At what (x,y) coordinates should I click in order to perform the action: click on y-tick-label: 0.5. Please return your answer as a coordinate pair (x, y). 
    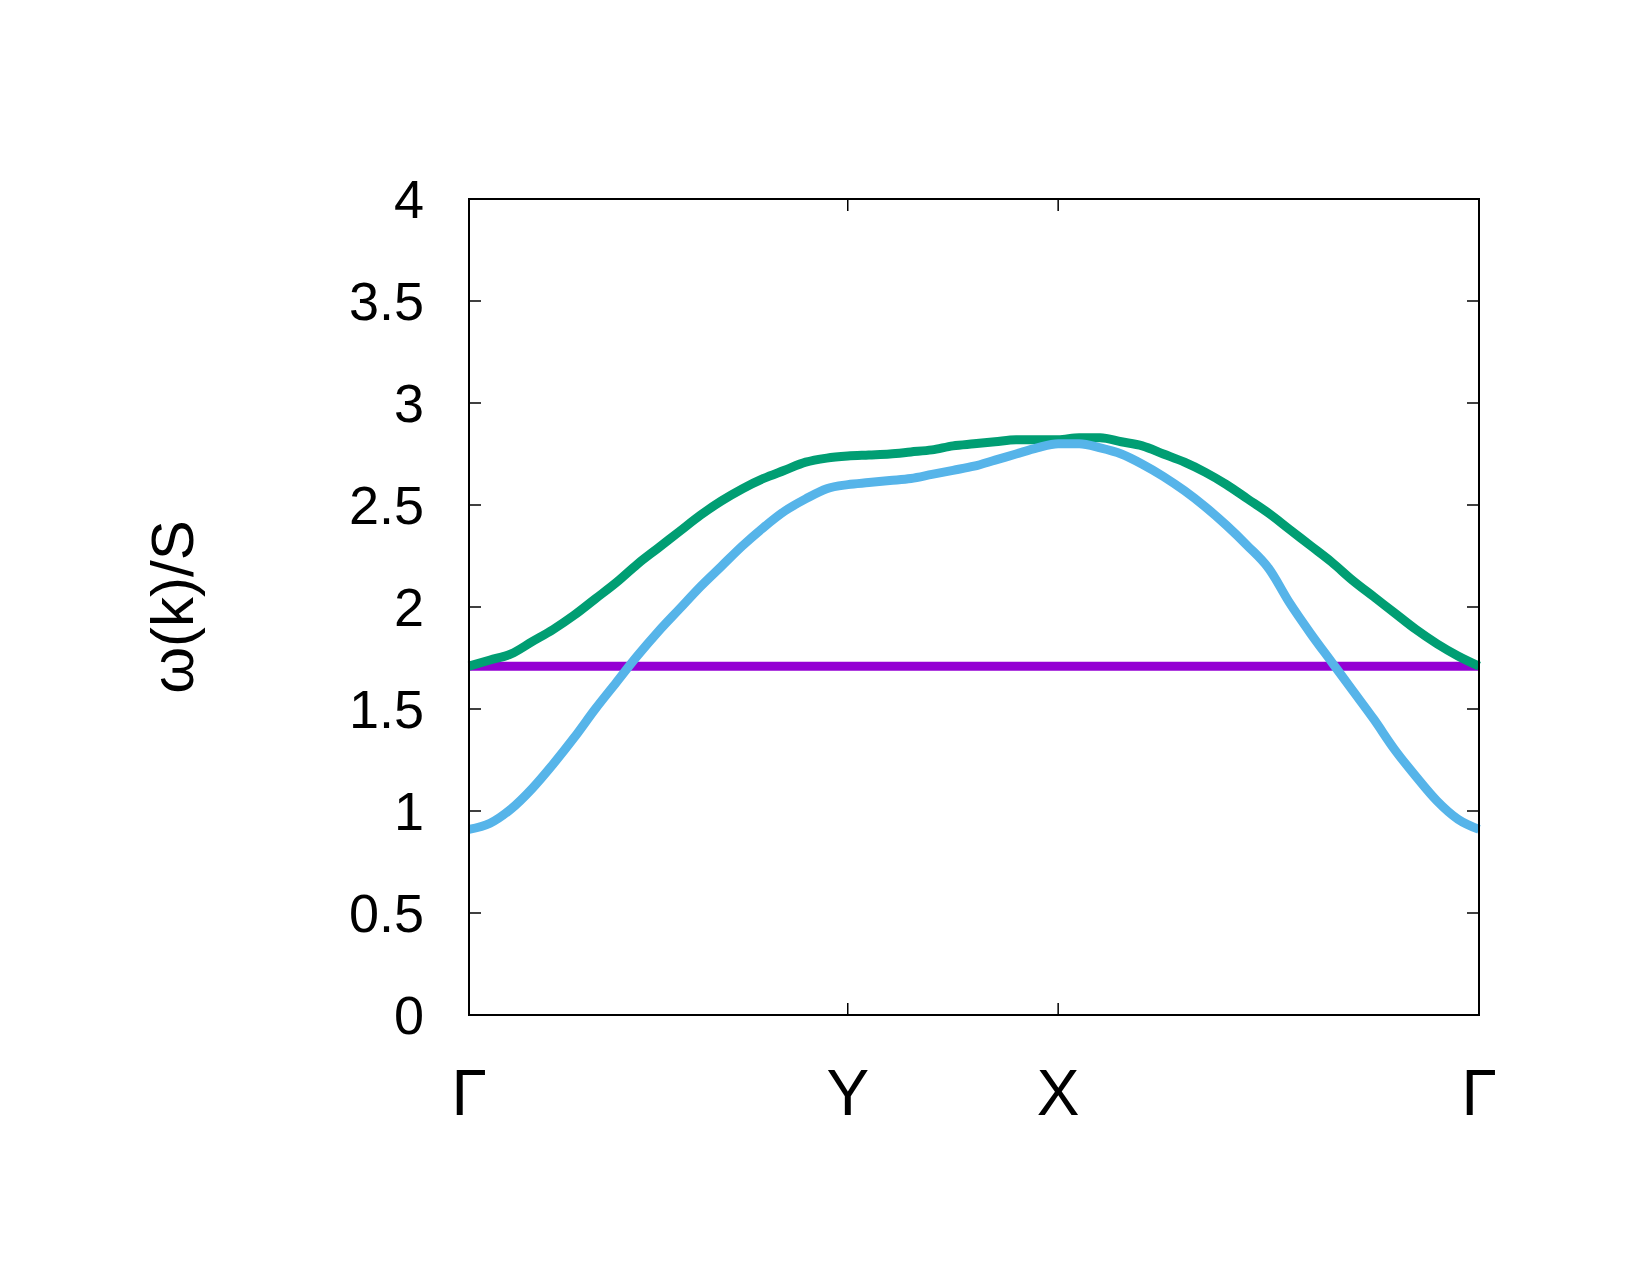
    Looking at the image, I should click on (386, 912).